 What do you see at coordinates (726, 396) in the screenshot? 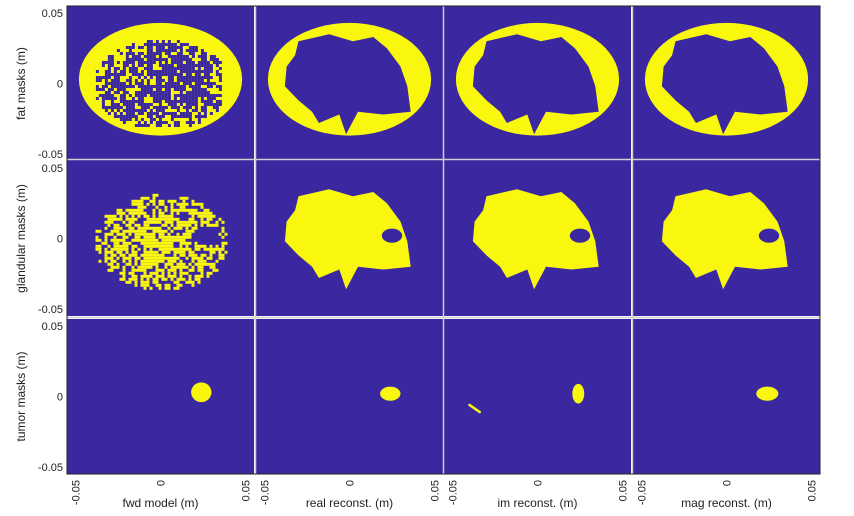
I see `panel-r3-c4` at bounding box center [726, 396].